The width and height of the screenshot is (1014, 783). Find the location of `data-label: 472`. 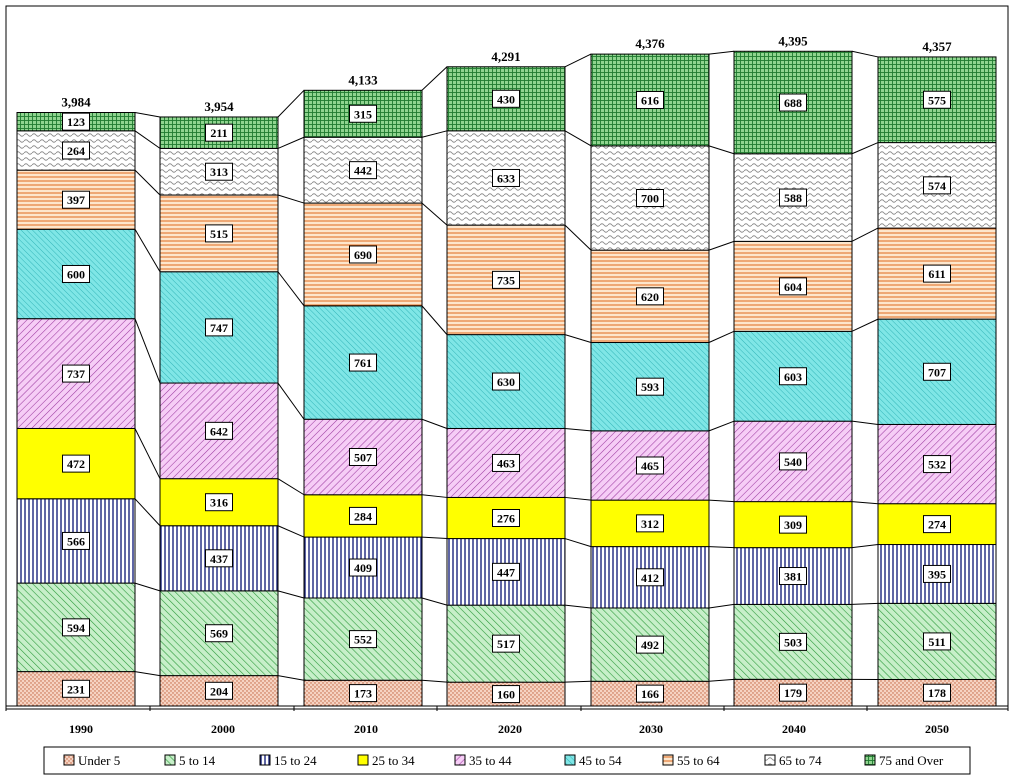

data-label: 472 is located at coordinates (76, 464).